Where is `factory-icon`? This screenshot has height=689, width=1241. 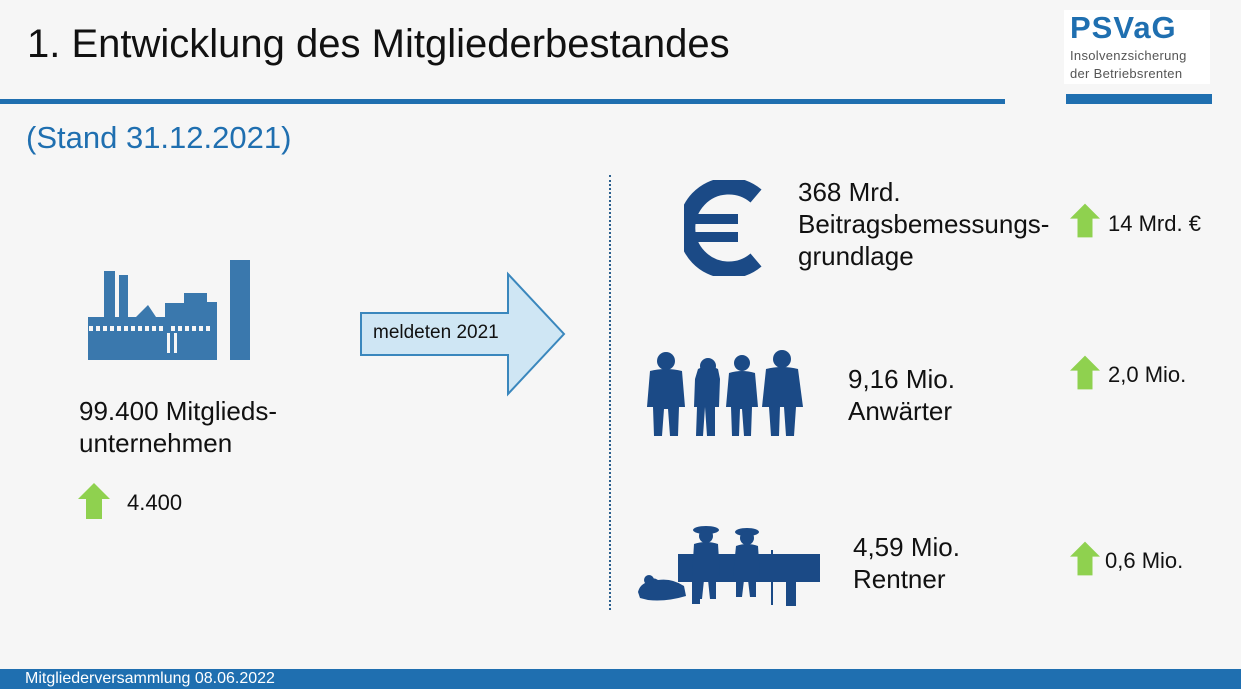
factory-icon is located at coordinates (169, 310).